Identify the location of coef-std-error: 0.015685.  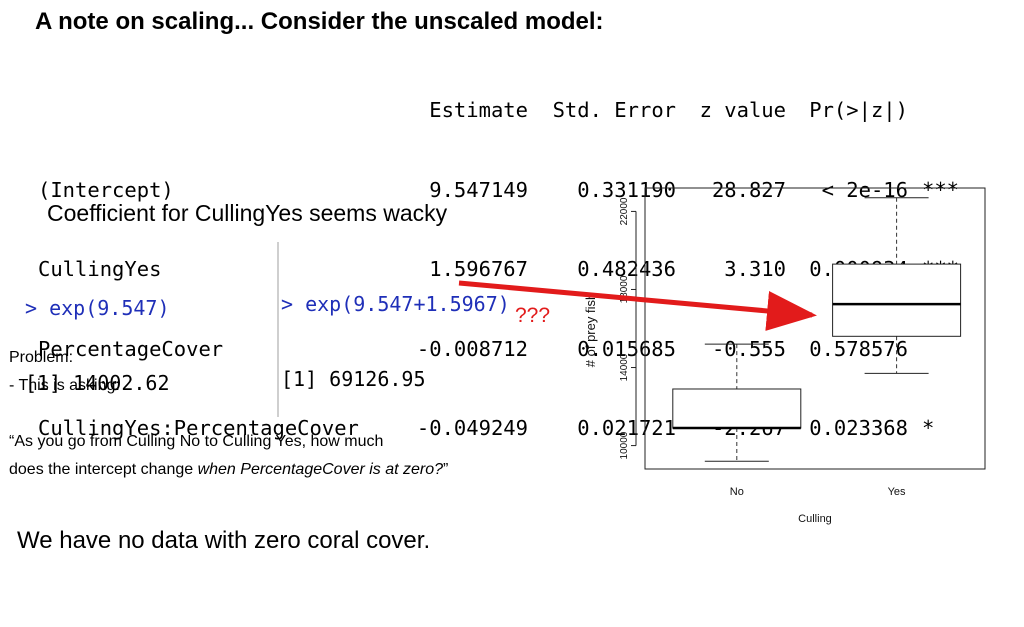
(626, 348).